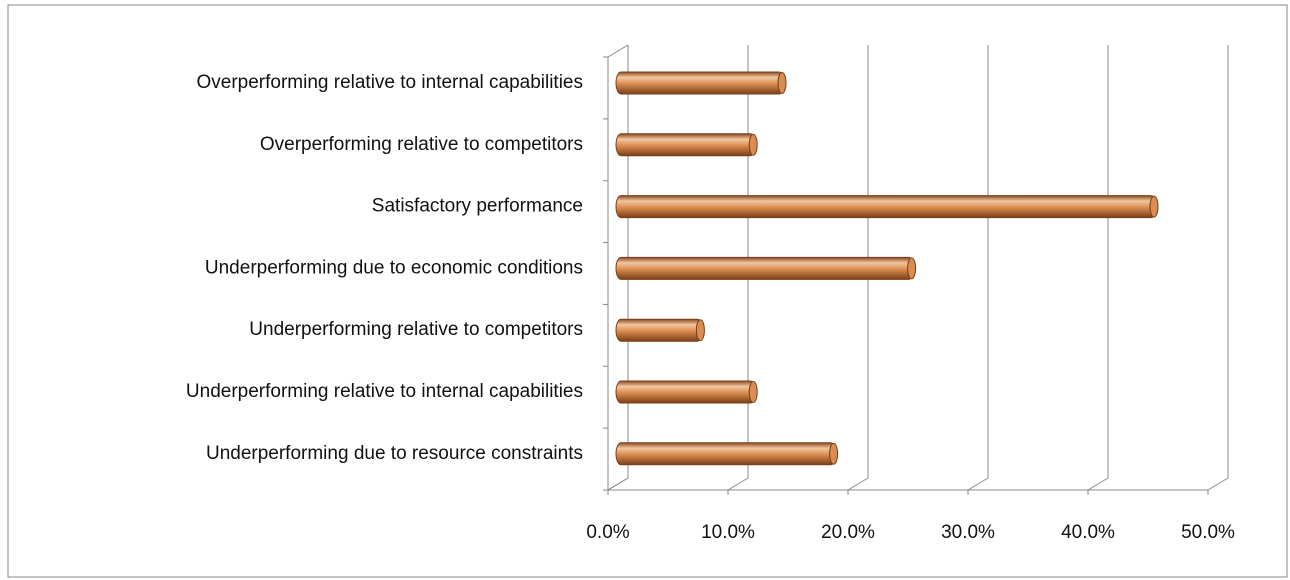  What do you see at coordinates (477, 206) in the screenshot?
I see `y-tick-label: Satisfactory performance` at bounding box center [477, 206].